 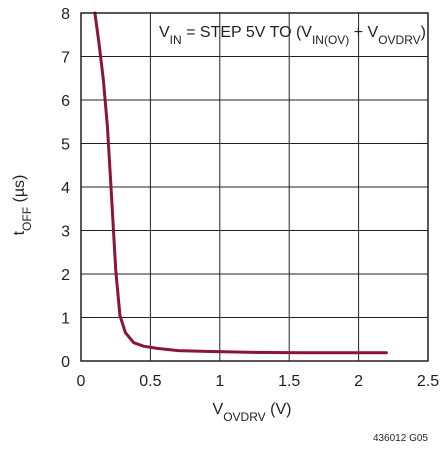 What do you see at coordinates (218, 409) in the screenshot?
I see `x-axis-title-main: V` at bounding box center [218, 409].